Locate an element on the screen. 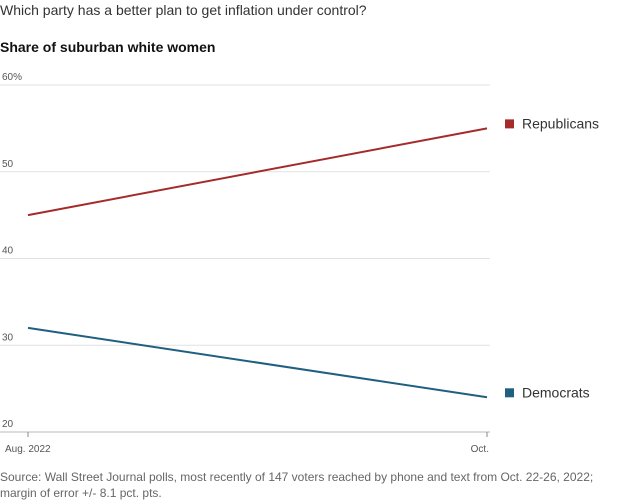 The height and width of the screenshot is (501, 620). y-axis-ticks: 20 30 40 50 60% is located at coordinates (12, 251).